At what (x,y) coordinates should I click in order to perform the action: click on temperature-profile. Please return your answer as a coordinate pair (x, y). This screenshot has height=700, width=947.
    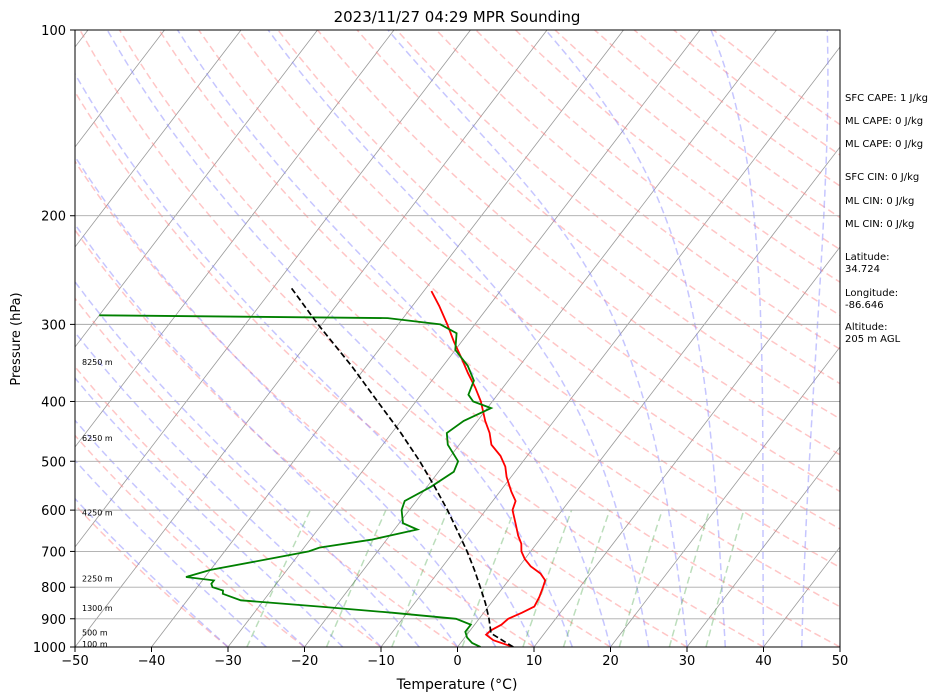
    Looking at the image, I should click on (488, 468).